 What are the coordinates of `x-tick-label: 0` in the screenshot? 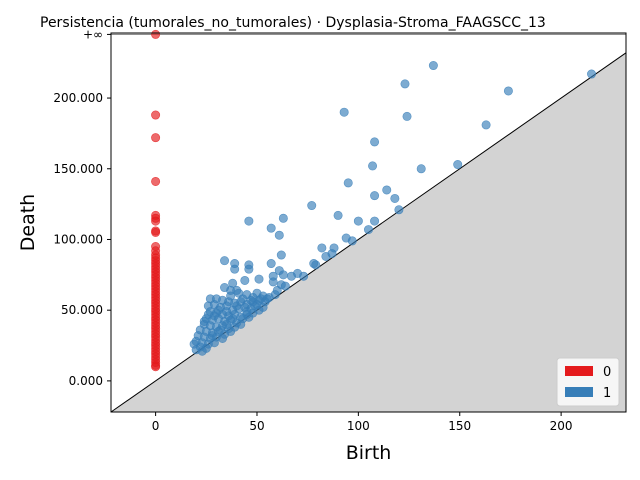 It's located at (156, 426).